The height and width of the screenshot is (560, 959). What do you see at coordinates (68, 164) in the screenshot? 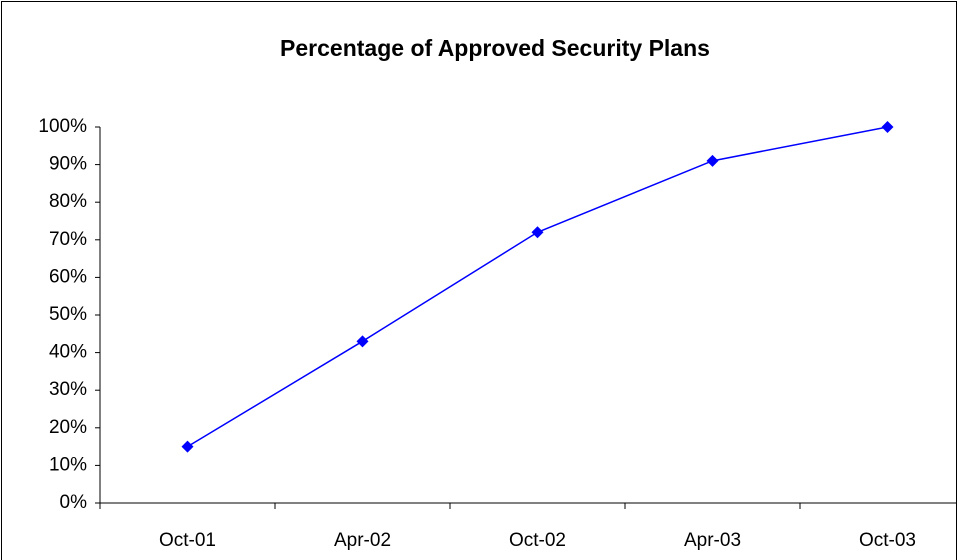
I see `y-tick-label: 90%` at bounding box center [68, 164].